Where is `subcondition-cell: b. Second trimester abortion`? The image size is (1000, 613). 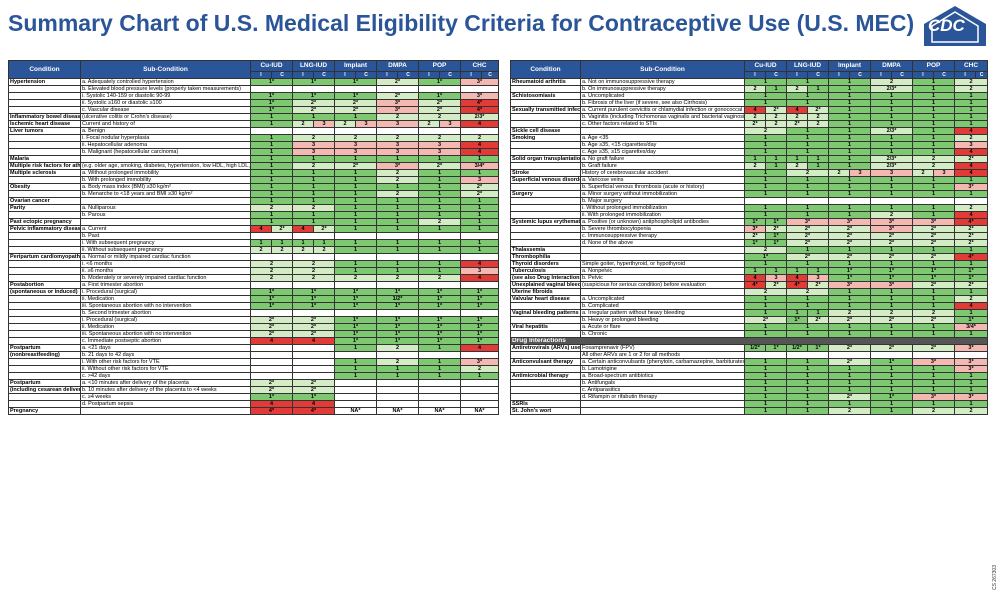
subcondition-cell: b. Second trimester abortion is located at coordinates (165, 313).